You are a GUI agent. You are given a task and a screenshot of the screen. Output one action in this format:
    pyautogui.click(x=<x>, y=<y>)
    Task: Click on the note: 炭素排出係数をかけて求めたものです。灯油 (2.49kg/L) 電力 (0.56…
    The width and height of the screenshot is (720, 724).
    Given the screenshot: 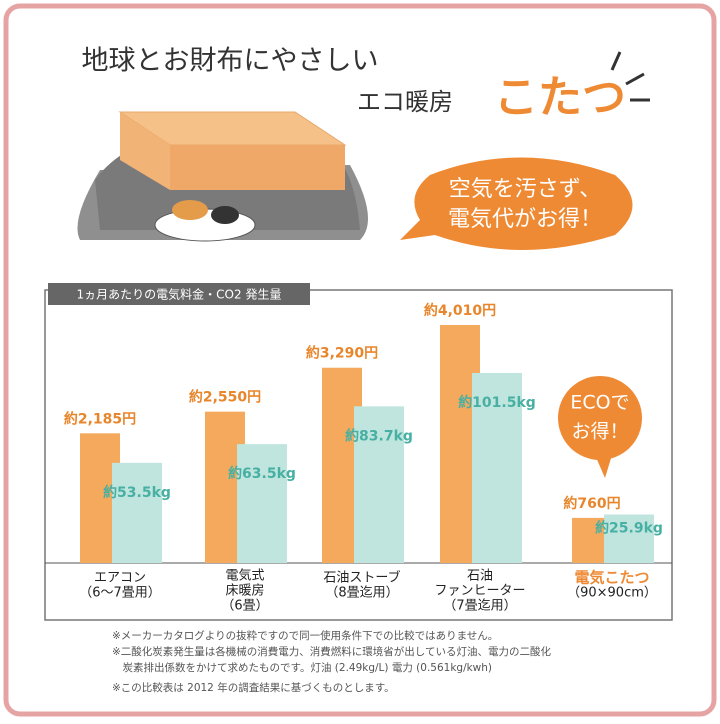 What is the action you would take?
    pyautogui.click(x=302, y=667)
    